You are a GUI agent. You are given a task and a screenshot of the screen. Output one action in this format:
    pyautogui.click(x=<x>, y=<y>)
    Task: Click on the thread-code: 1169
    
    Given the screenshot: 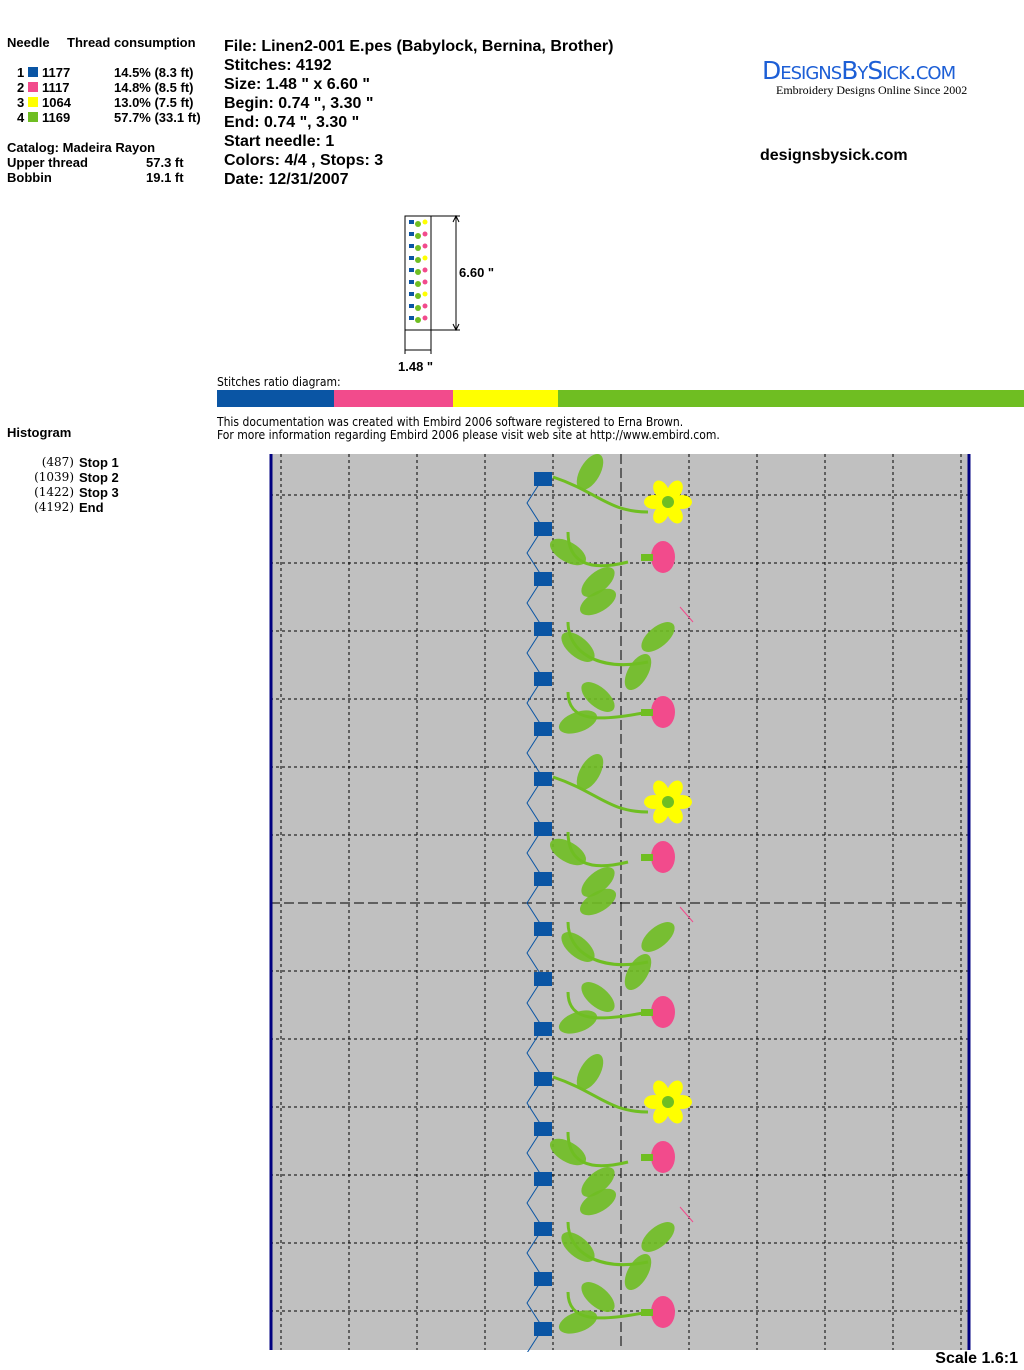 What is the action you would take?
    pyautogui.click(x=56, y=117)
    